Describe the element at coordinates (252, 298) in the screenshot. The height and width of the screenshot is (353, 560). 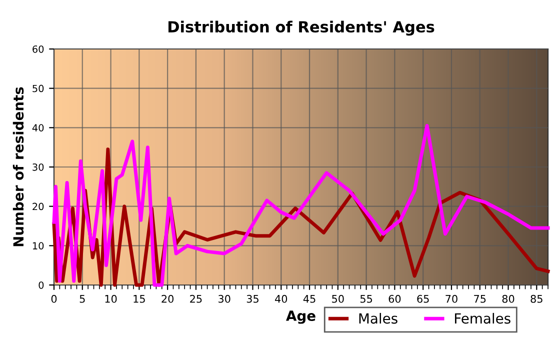
I see `x-tick-label: 35` at that location.